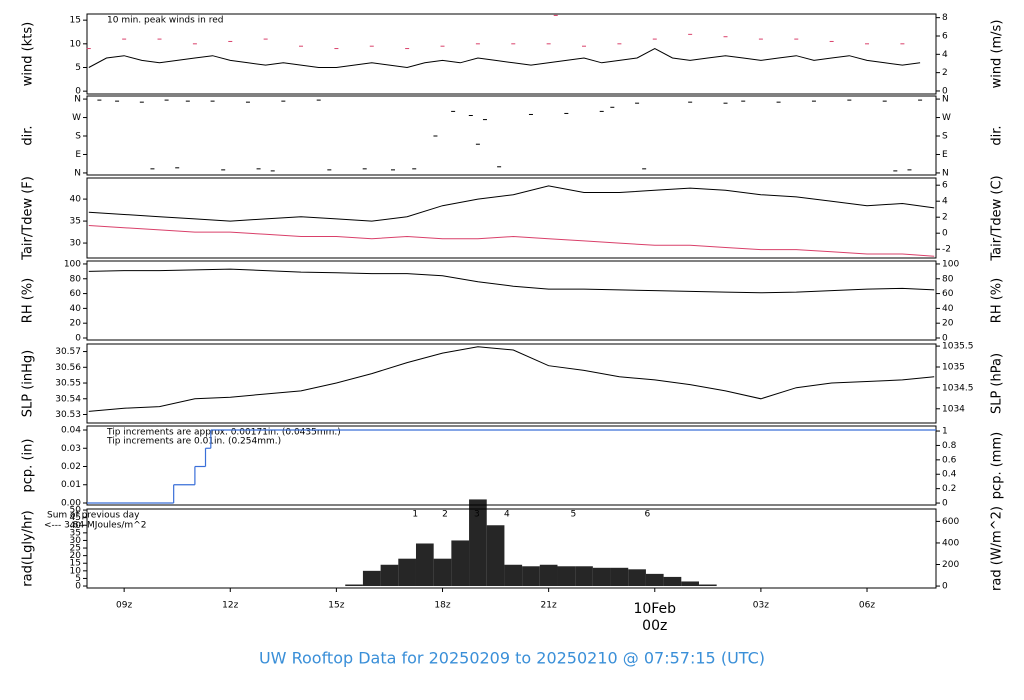  Describe the element at coordinates (948, 279) in the screenshot. I see `y2-tick-label: 80` at that location.